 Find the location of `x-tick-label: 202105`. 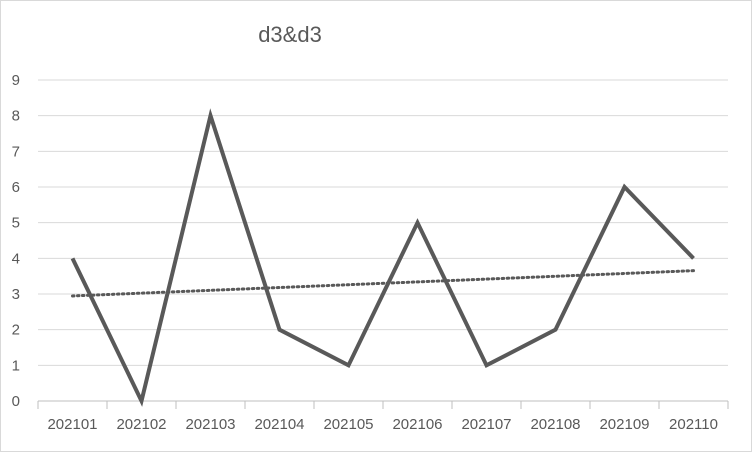

x-tick-label: 202105 is located at coordinates (348, 424).